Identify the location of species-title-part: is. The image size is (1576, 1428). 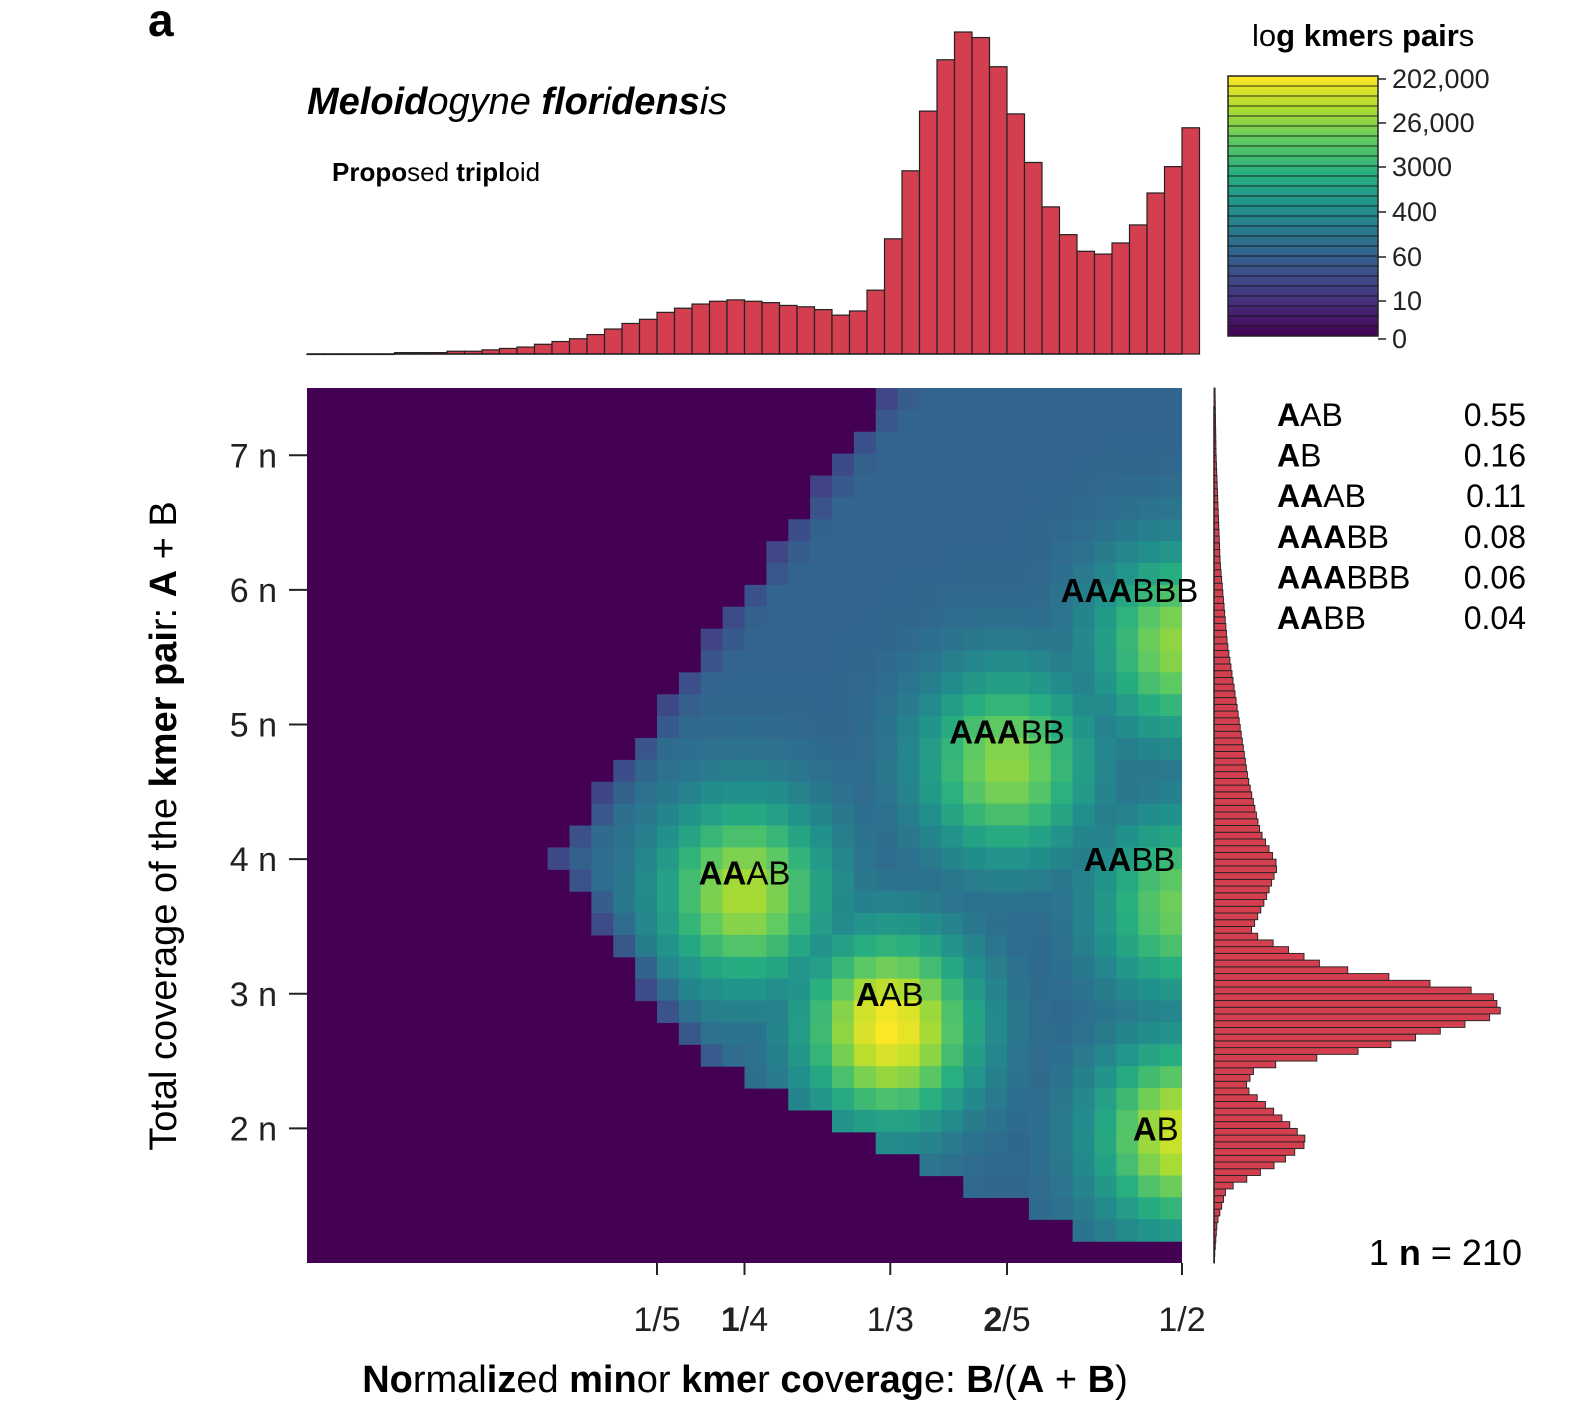
(713, 102).